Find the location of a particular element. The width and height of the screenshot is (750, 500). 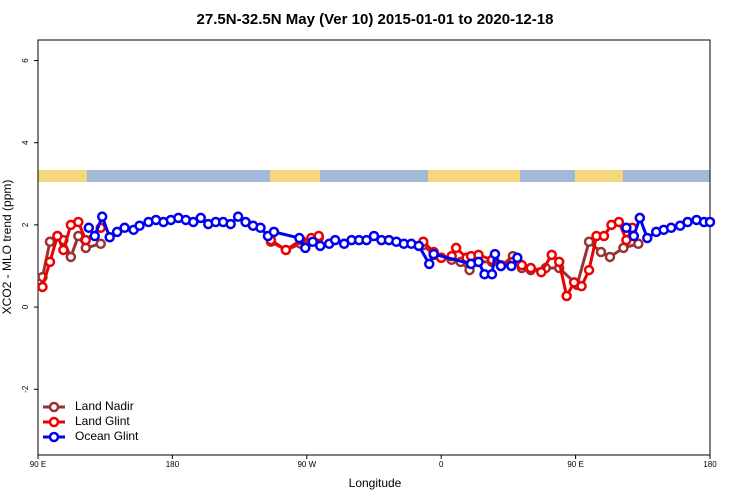

y-axis-label: XCO2 - MLO trend (ppm) is located at coordinates (7, 247).